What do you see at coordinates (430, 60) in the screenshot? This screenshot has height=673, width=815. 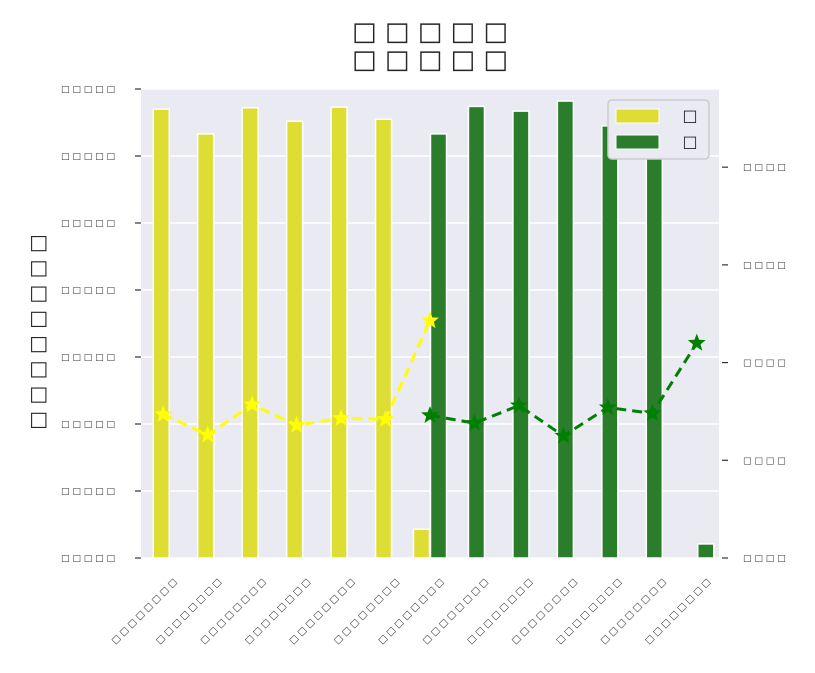 I see `chart-title-line-2: □ □ □ □ □` at bounding box center [430, 60].